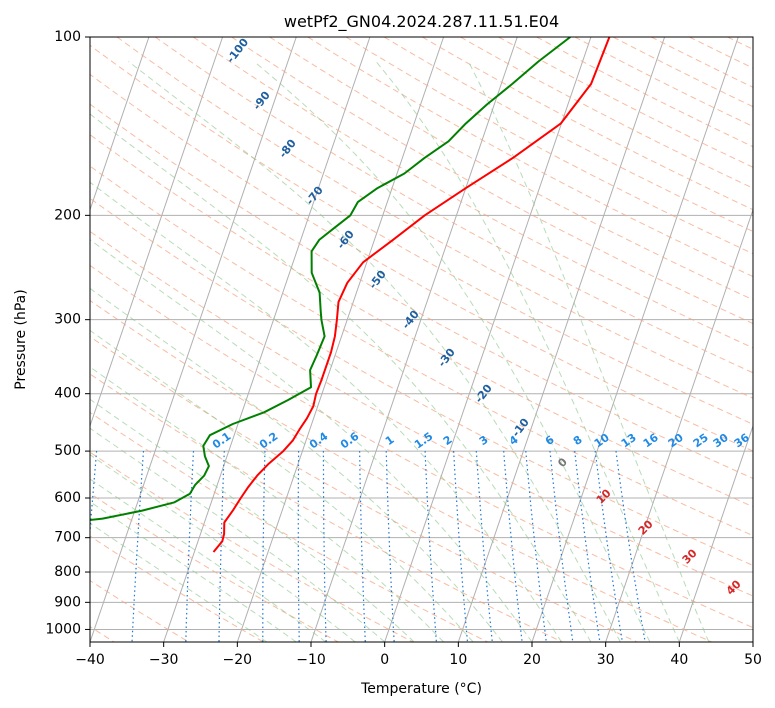 The image size is (775, 708). Describe the element at coordinates (21, 339) in the screenshot. I see `y-axis-label: Pressure (hPa)` at that location.